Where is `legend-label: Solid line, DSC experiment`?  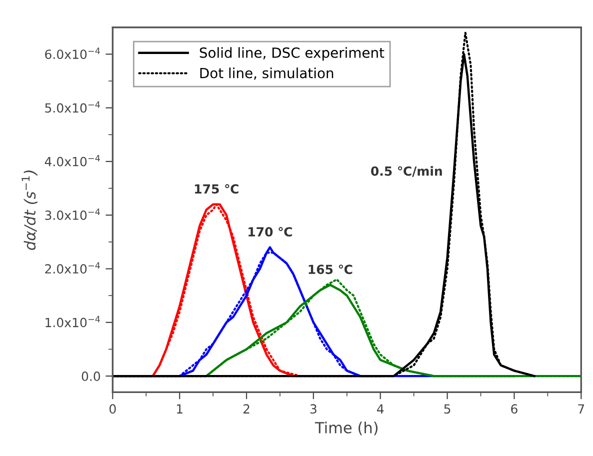
legend-label: Solid line, DSC experiment is located at coordinates (292, 54).